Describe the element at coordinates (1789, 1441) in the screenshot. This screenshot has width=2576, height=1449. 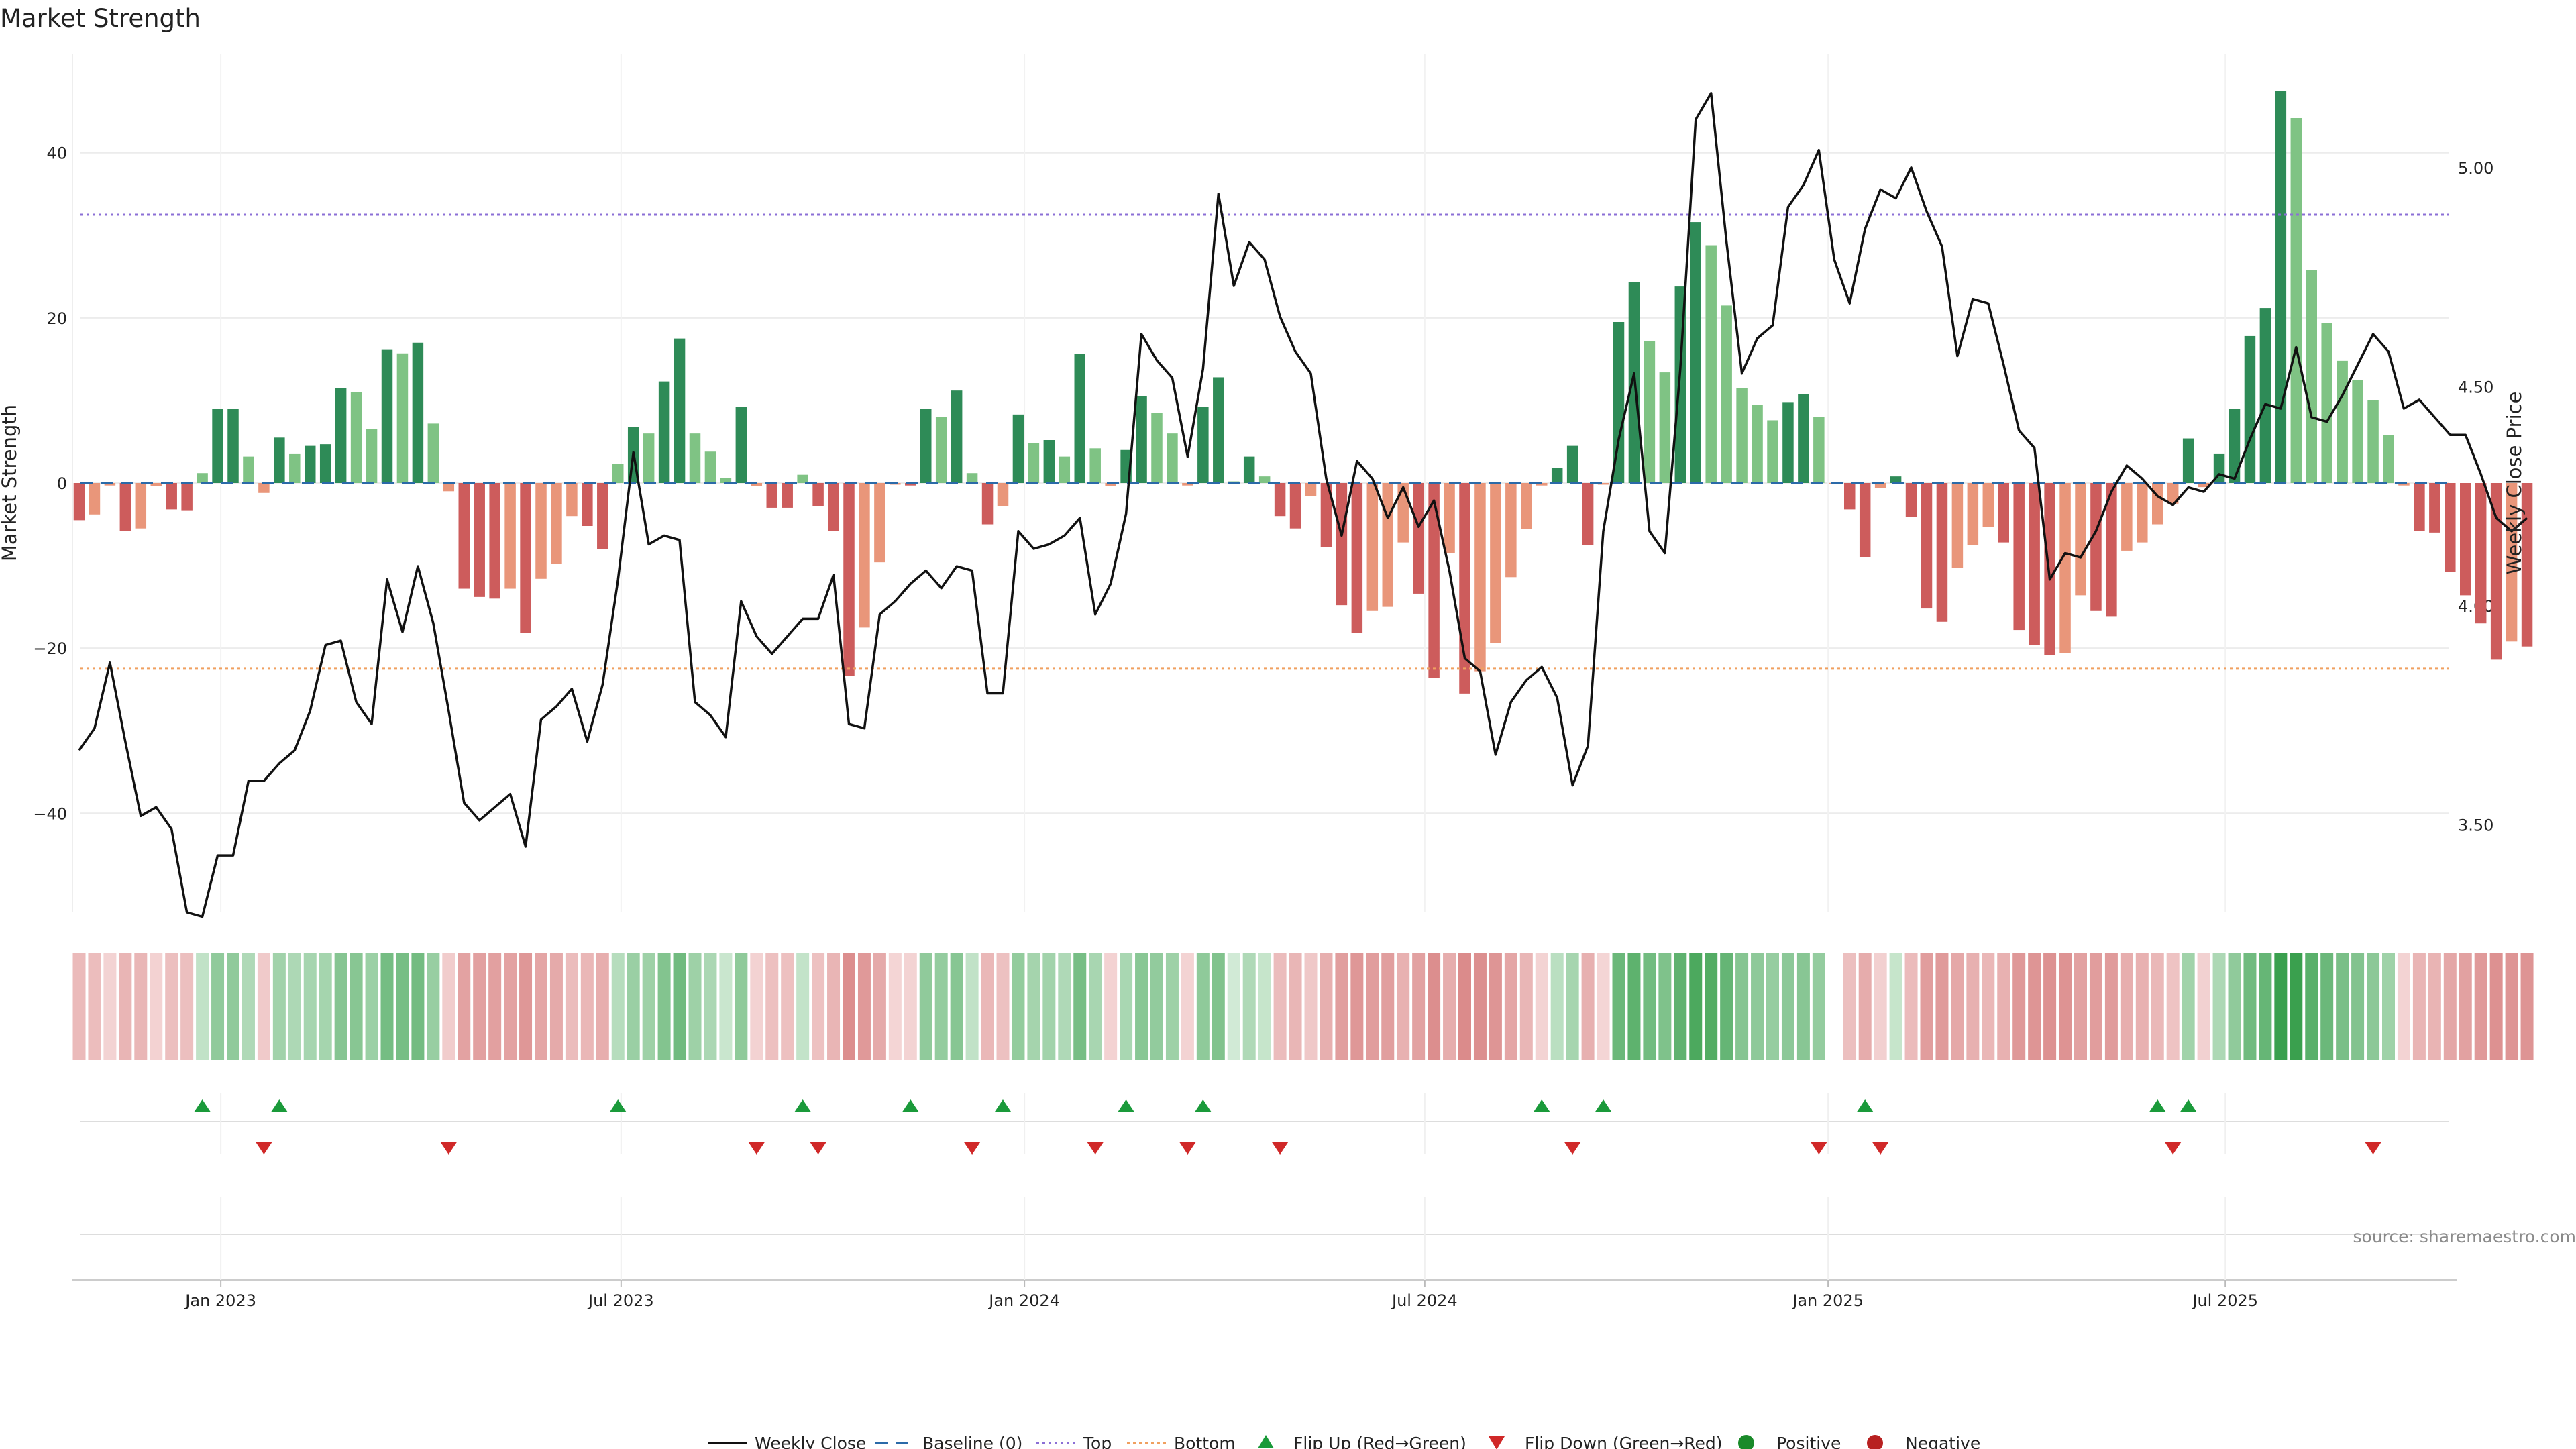
I see `legend-positive: Positive` at that location.